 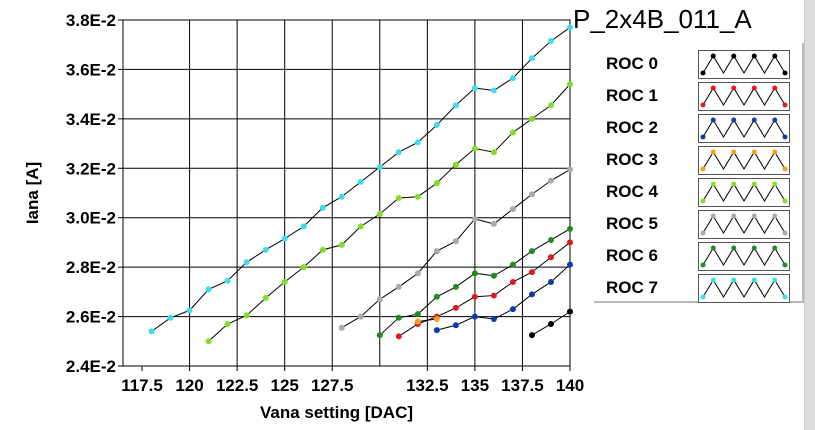 I want to click on y-tick-label: 2.6E-2, so click(x=91, y=317).